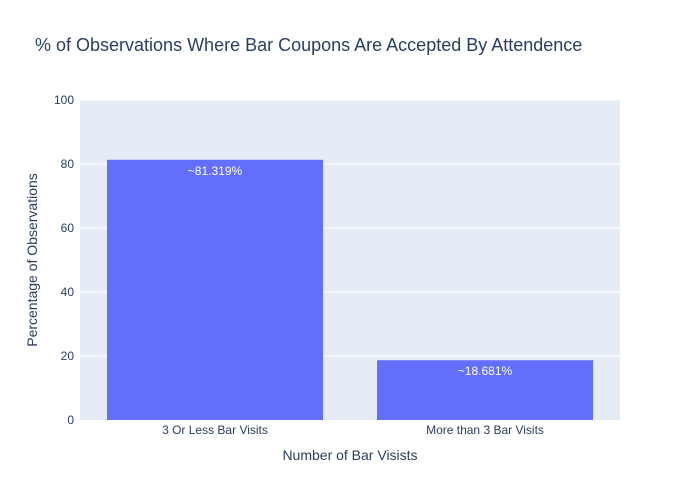 This screenshot has width=700, height=500. I want to click on y-axis-ticks: 0 20 40 60 80 100, so click(64, 260).